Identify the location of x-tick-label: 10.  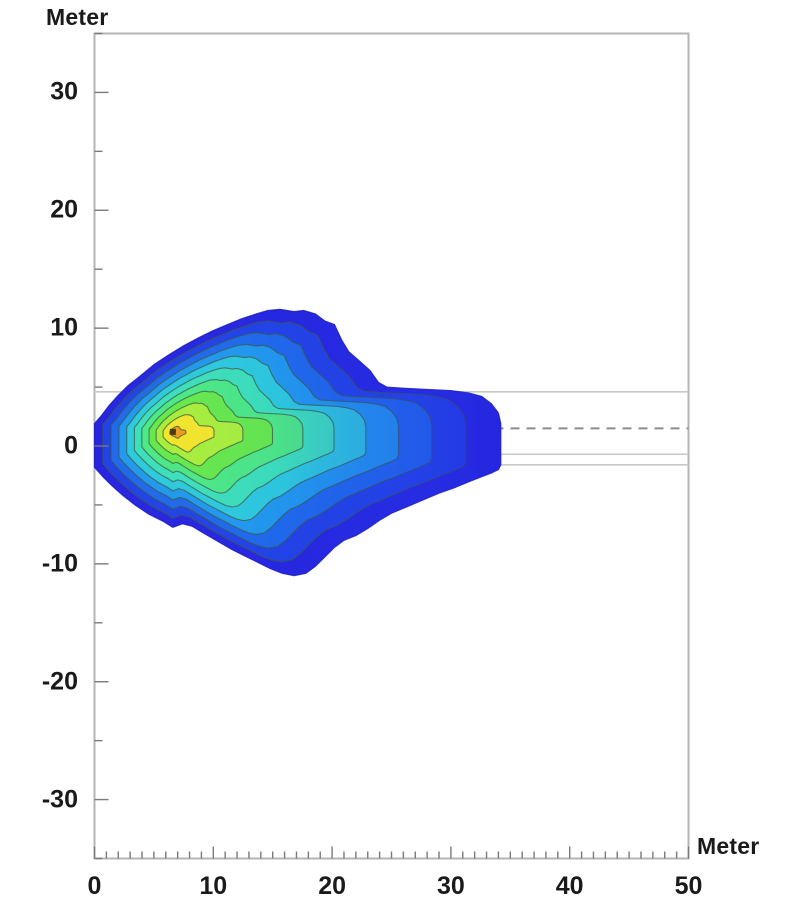
(213, 886).